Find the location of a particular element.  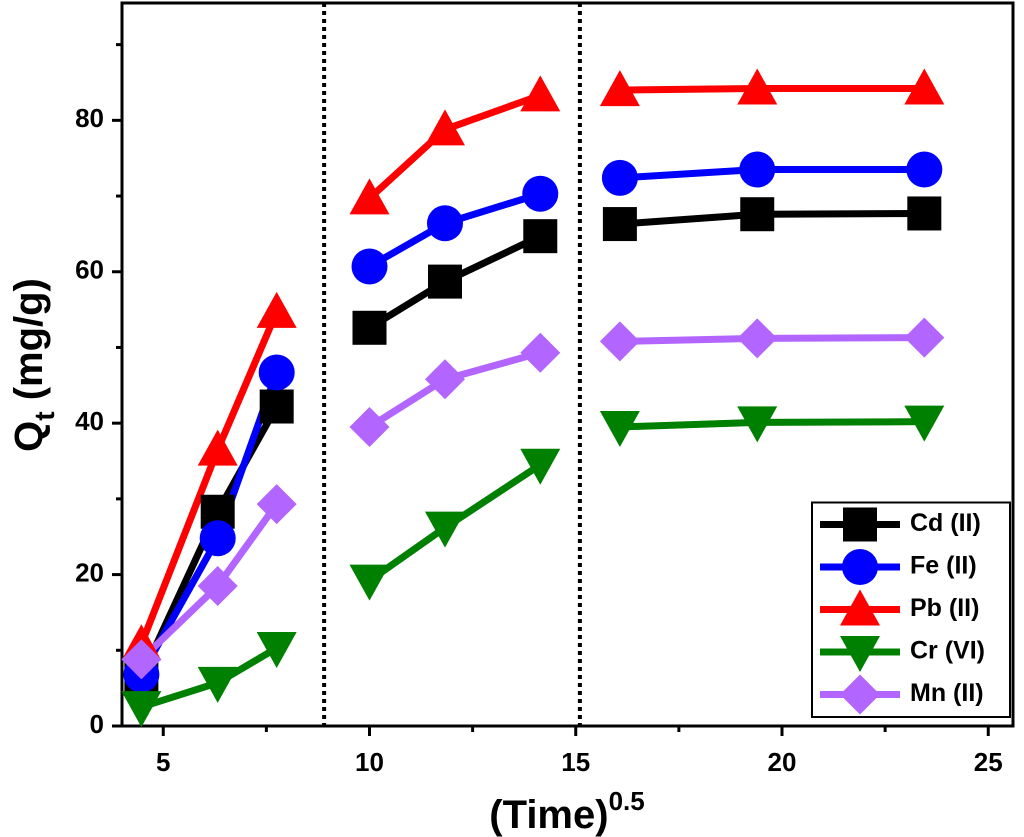

y-label-sub: t is located at coordinates (44, 415).